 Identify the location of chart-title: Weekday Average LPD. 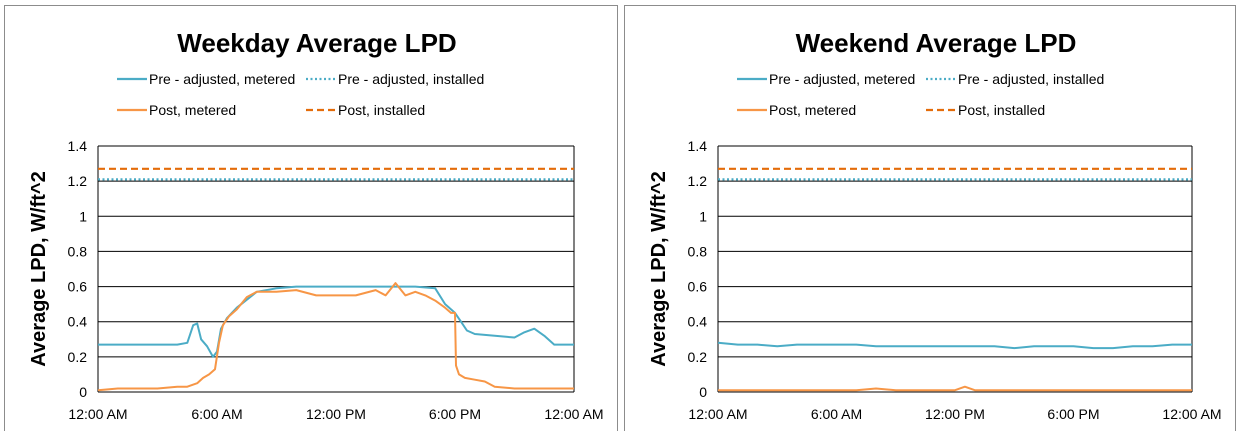
(316, 43).